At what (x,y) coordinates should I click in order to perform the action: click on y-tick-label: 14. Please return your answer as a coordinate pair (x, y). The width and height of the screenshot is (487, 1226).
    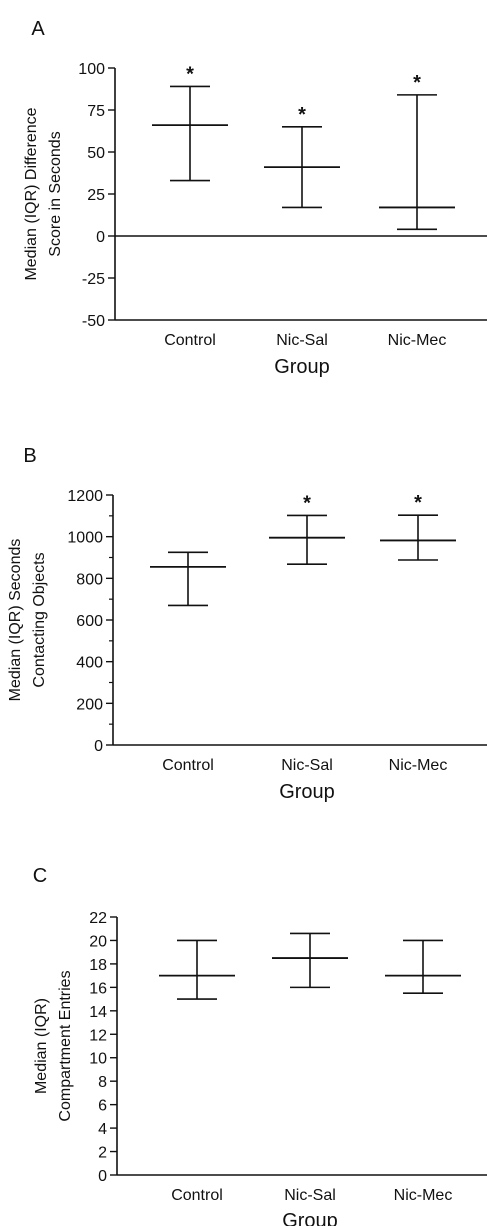
    Looking at the image, I should click on (98, 1012).